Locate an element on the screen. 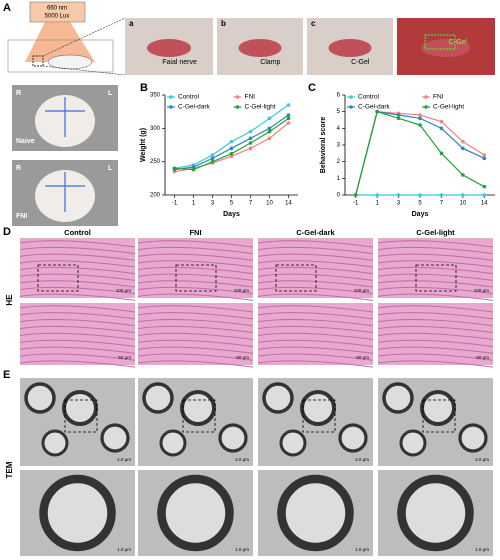 This screenshot has height=560, width=500. label: Control is located at coordinates (77, 232).